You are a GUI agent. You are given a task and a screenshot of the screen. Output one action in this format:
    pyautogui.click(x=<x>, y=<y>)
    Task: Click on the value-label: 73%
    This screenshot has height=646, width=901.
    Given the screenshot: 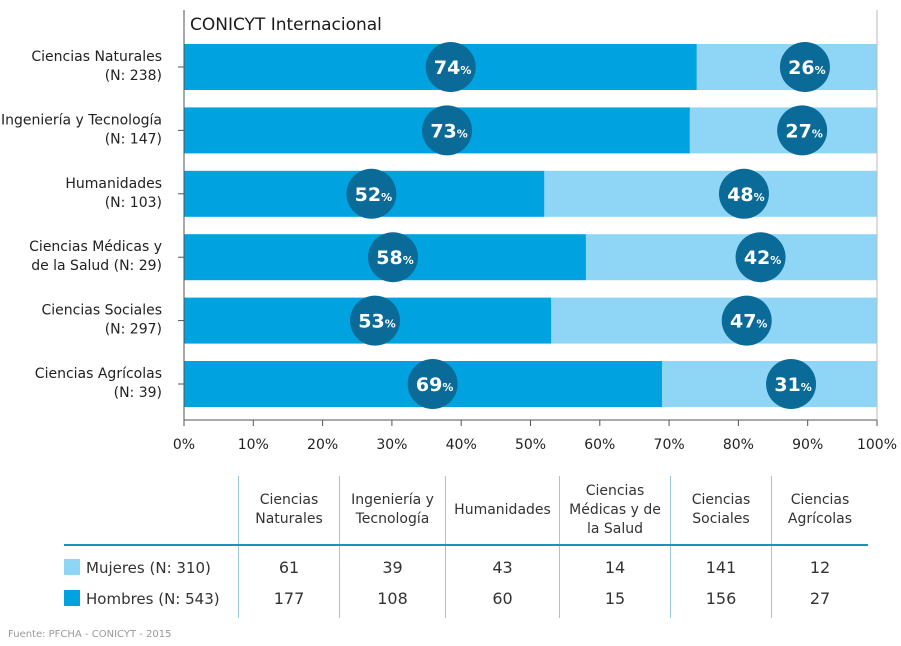 What is the action you would take?
    pyautogui.click(x=447, y=130)
    